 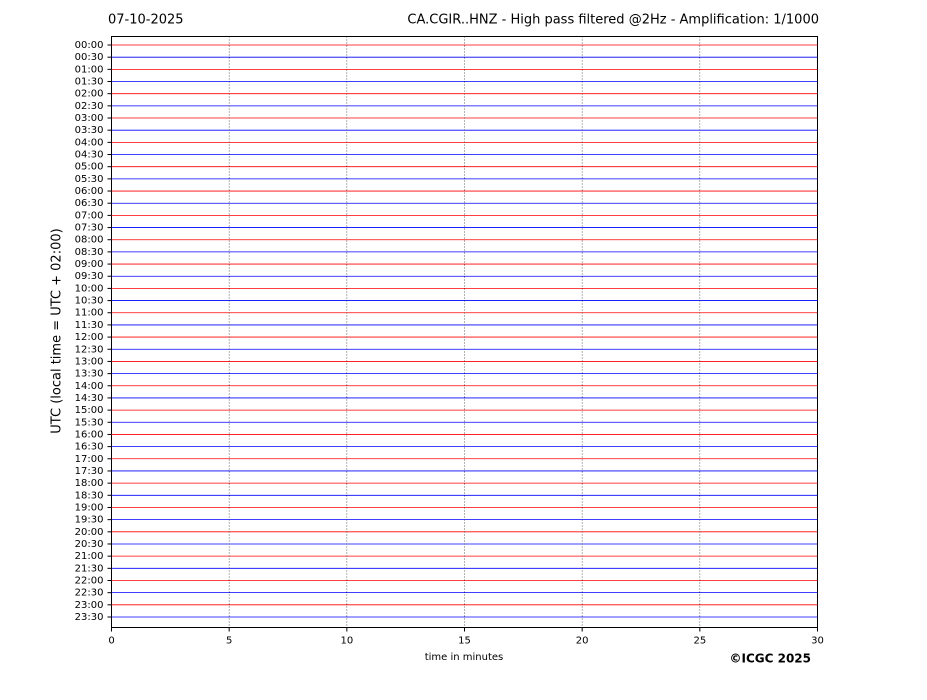 I want to click on y-tick-label: 13:30, so click(x=89, y=374).